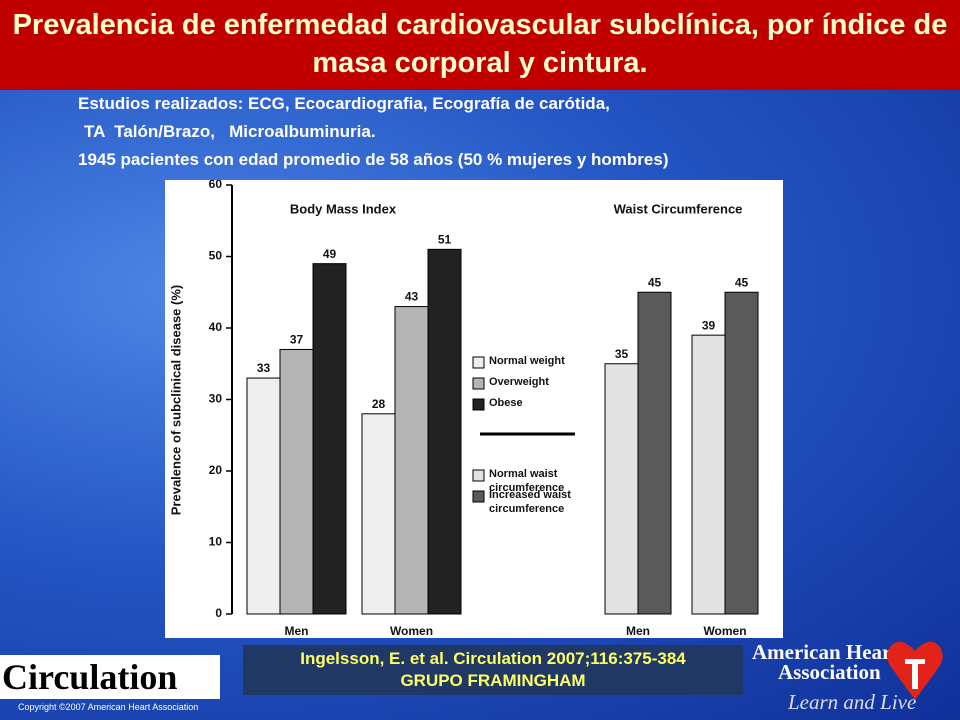 Image resolution: width=960 pixels, height=720 pixels. Describe the element at coordinates (264, 368) in the screenshot. I see `data-label: 33` at that location.